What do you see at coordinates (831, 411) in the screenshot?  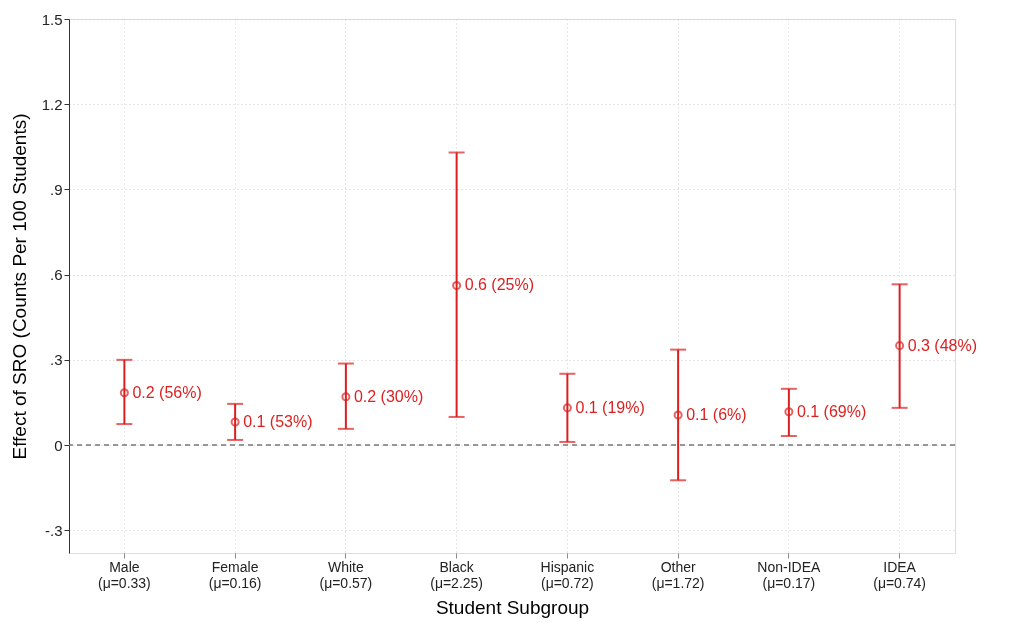 I see `data-label: 0.1 (69%)` at bounding box center [831, 411].